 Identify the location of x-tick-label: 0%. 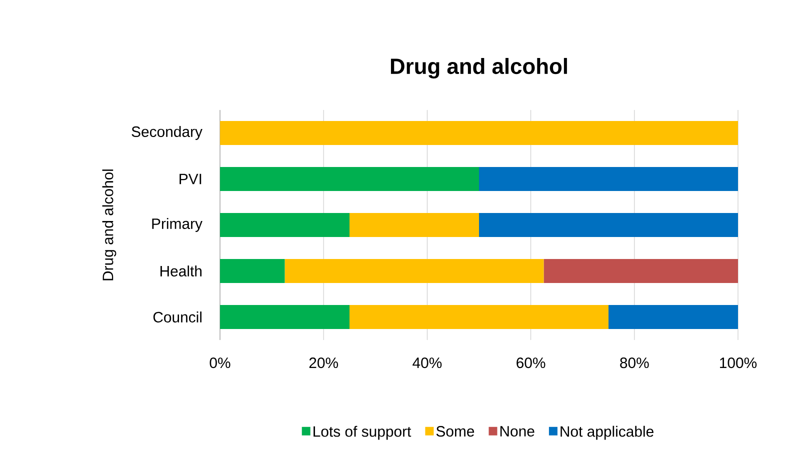
(220, 363).